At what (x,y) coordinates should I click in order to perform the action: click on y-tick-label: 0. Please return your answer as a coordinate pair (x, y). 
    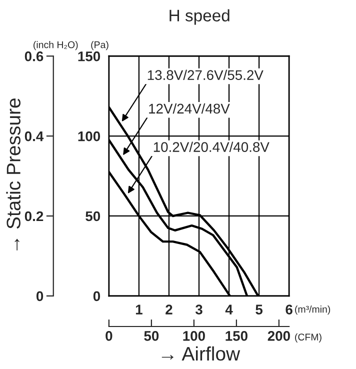
    Looking at the image, I should click on (96, 296).